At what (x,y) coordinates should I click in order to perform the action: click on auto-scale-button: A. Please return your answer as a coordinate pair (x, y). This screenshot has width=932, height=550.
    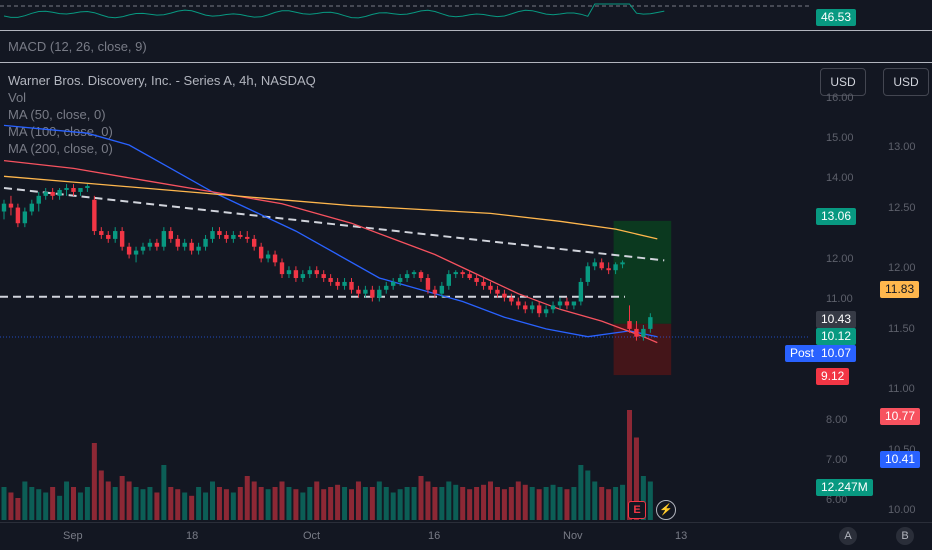
    Looking at the image, I should click on (848, 536).